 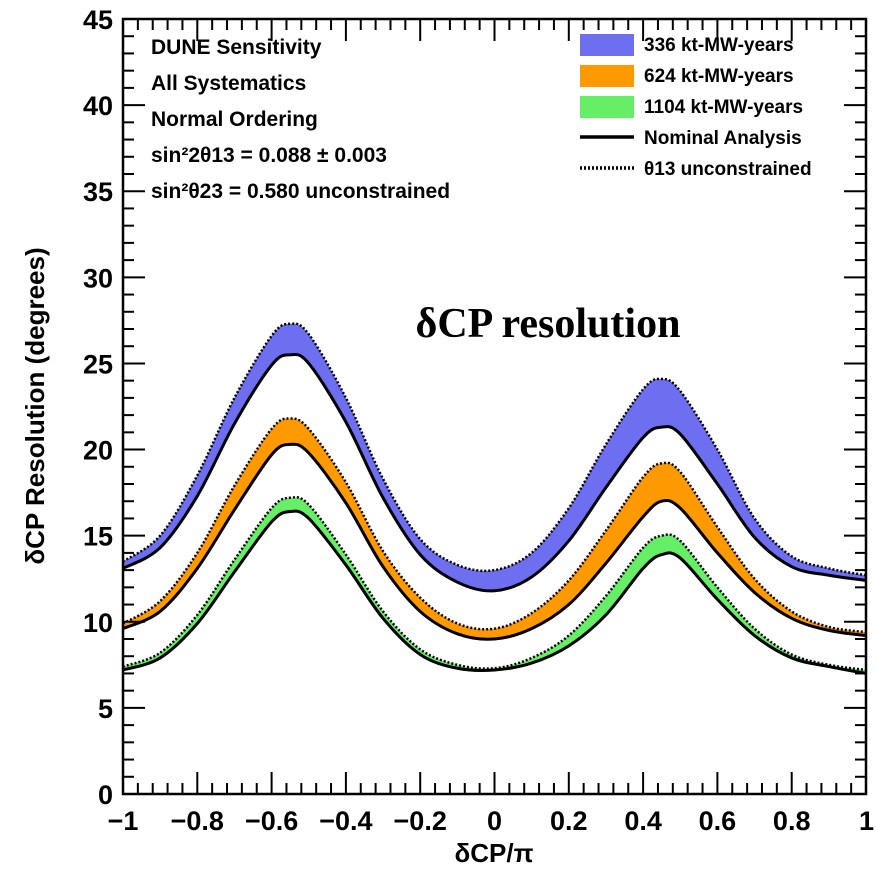 What do you see at coordinates (728, 169) in the screenshot?
I see `legend-label: θ13 unconstrained` at bounding box center [728, 169].